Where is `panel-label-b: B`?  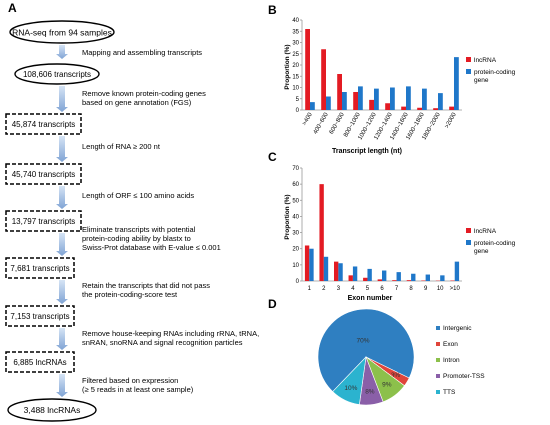
panel-label-b: B is located at coordinates (272, 10).